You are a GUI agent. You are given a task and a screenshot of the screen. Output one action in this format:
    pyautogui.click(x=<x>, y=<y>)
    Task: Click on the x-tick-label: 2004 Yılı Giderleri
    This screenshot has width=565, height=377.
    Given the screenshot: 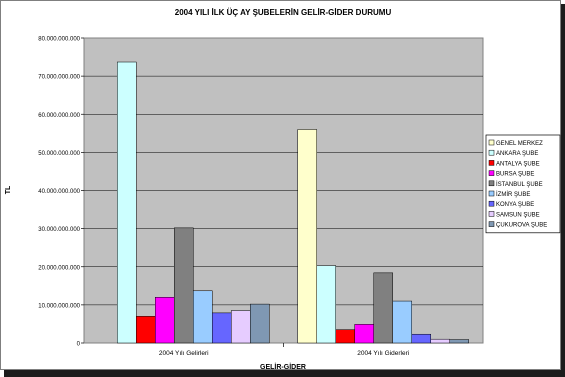 What is the action you would take?
    pyautogui.click(x=383, y=353)
    